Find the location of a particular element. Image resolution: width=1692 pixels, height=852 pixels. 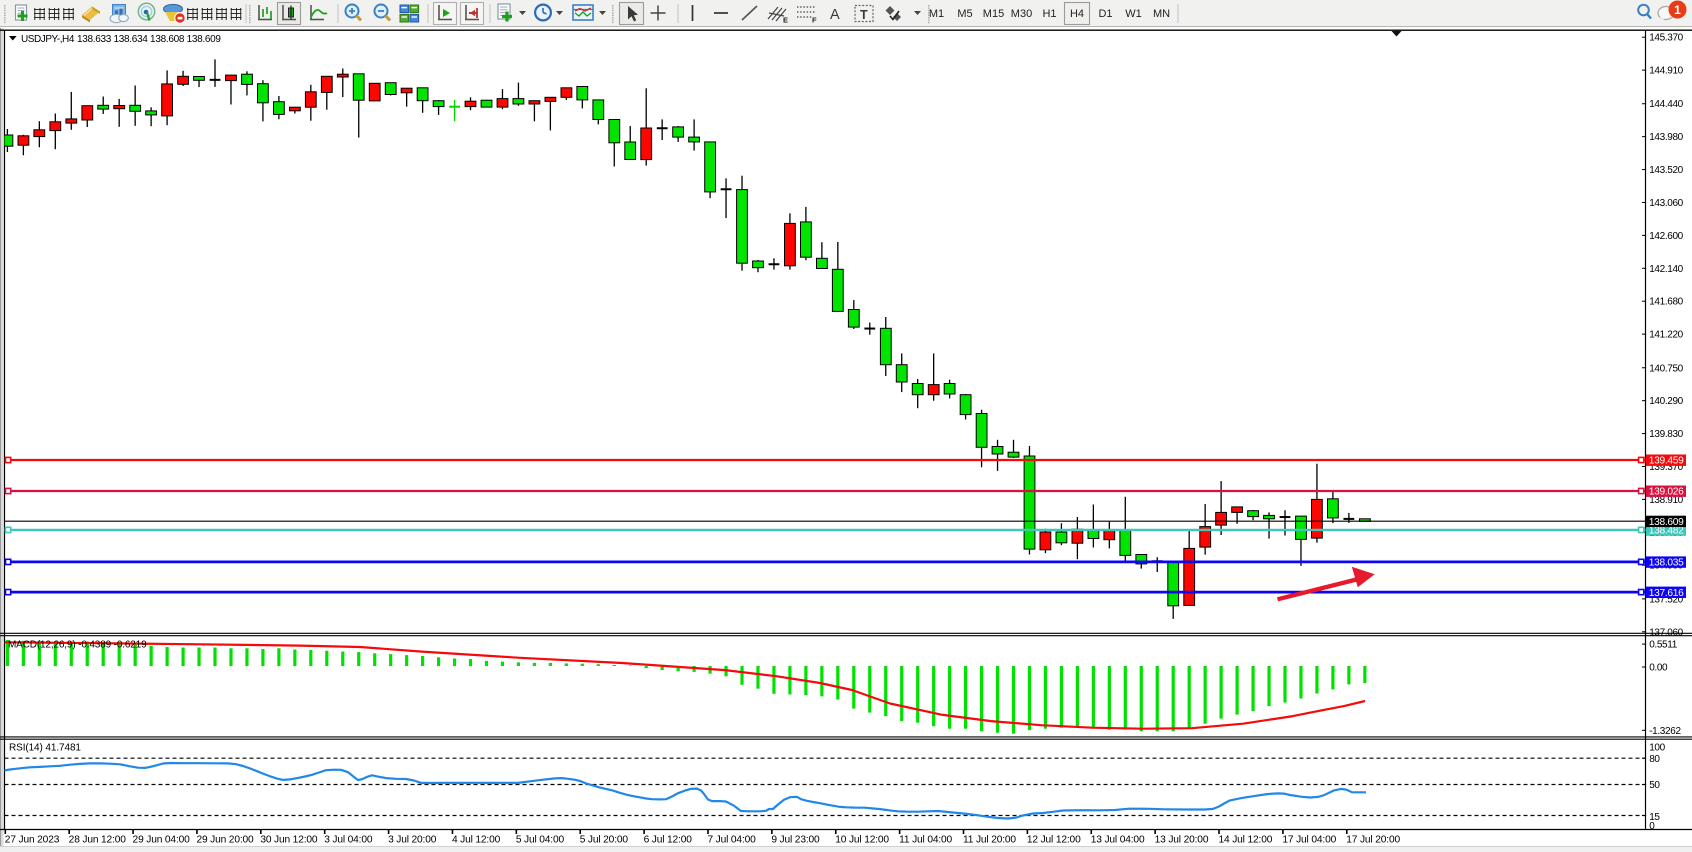

svg-text: 12 Jul 12:00 is located at coordinates (1054, 839).